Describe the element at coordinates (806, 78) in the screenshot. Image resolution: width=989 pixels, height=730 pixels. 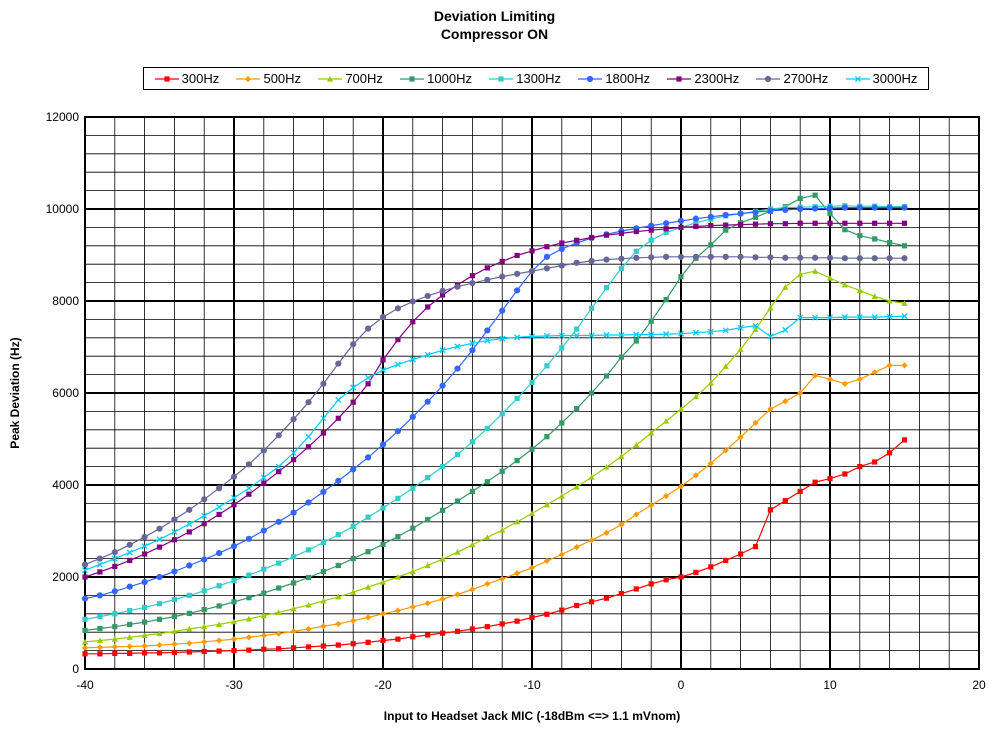
I see `legend-label: 2700Hz` at that location.